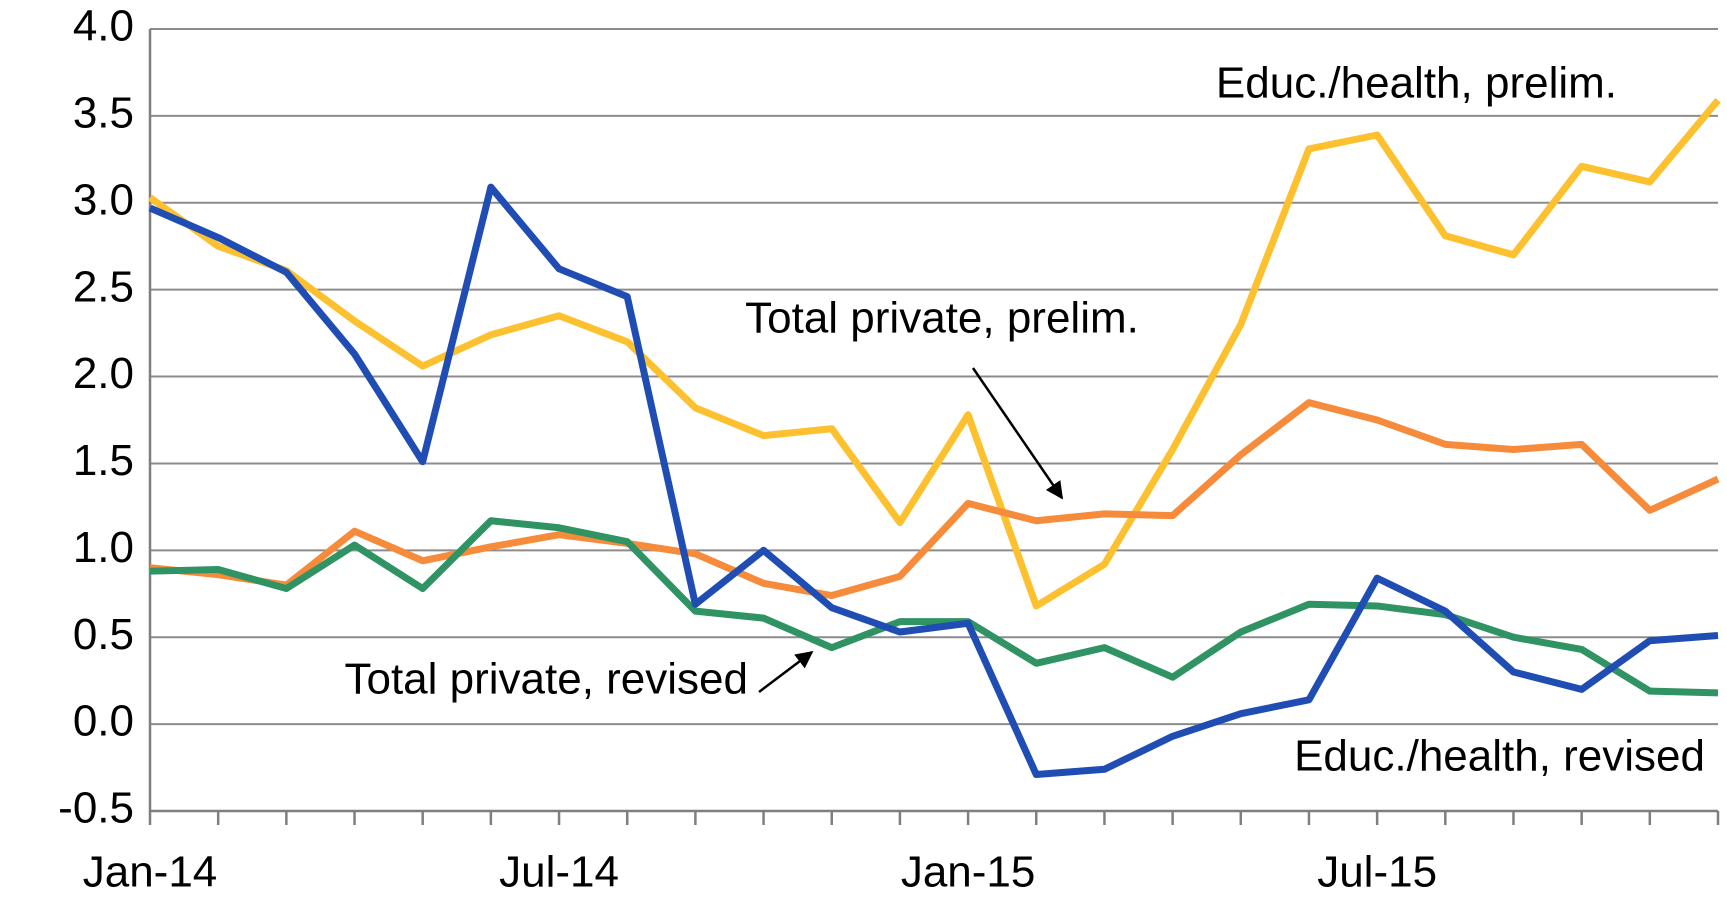  Describe the element at coordinates (1499, 756) in the screenshot. I see `series-label: Educ./health, revised` at that location.